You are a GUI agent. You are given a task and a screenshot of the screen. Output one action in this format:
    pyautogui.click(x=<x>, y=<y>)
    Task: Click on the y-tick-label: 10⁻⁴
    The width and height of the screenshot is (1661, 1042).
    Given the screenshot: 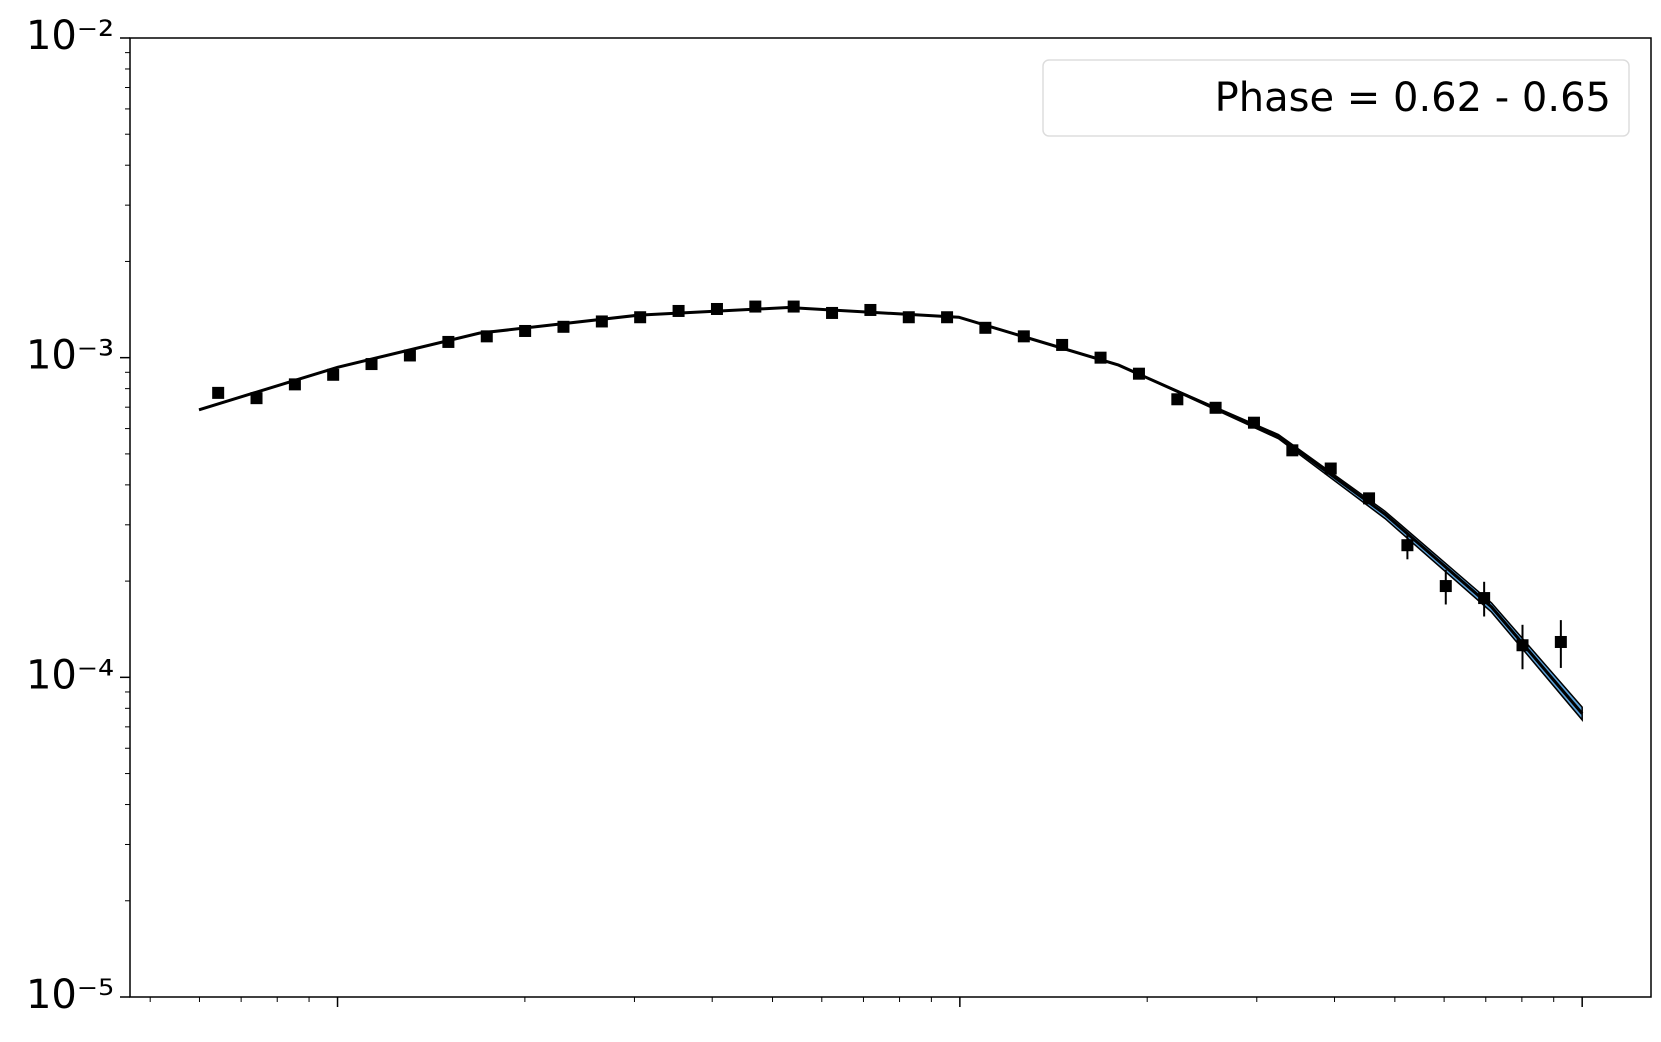 What is the action you would take?
    pyautogui.click(x=70, y=675)
    